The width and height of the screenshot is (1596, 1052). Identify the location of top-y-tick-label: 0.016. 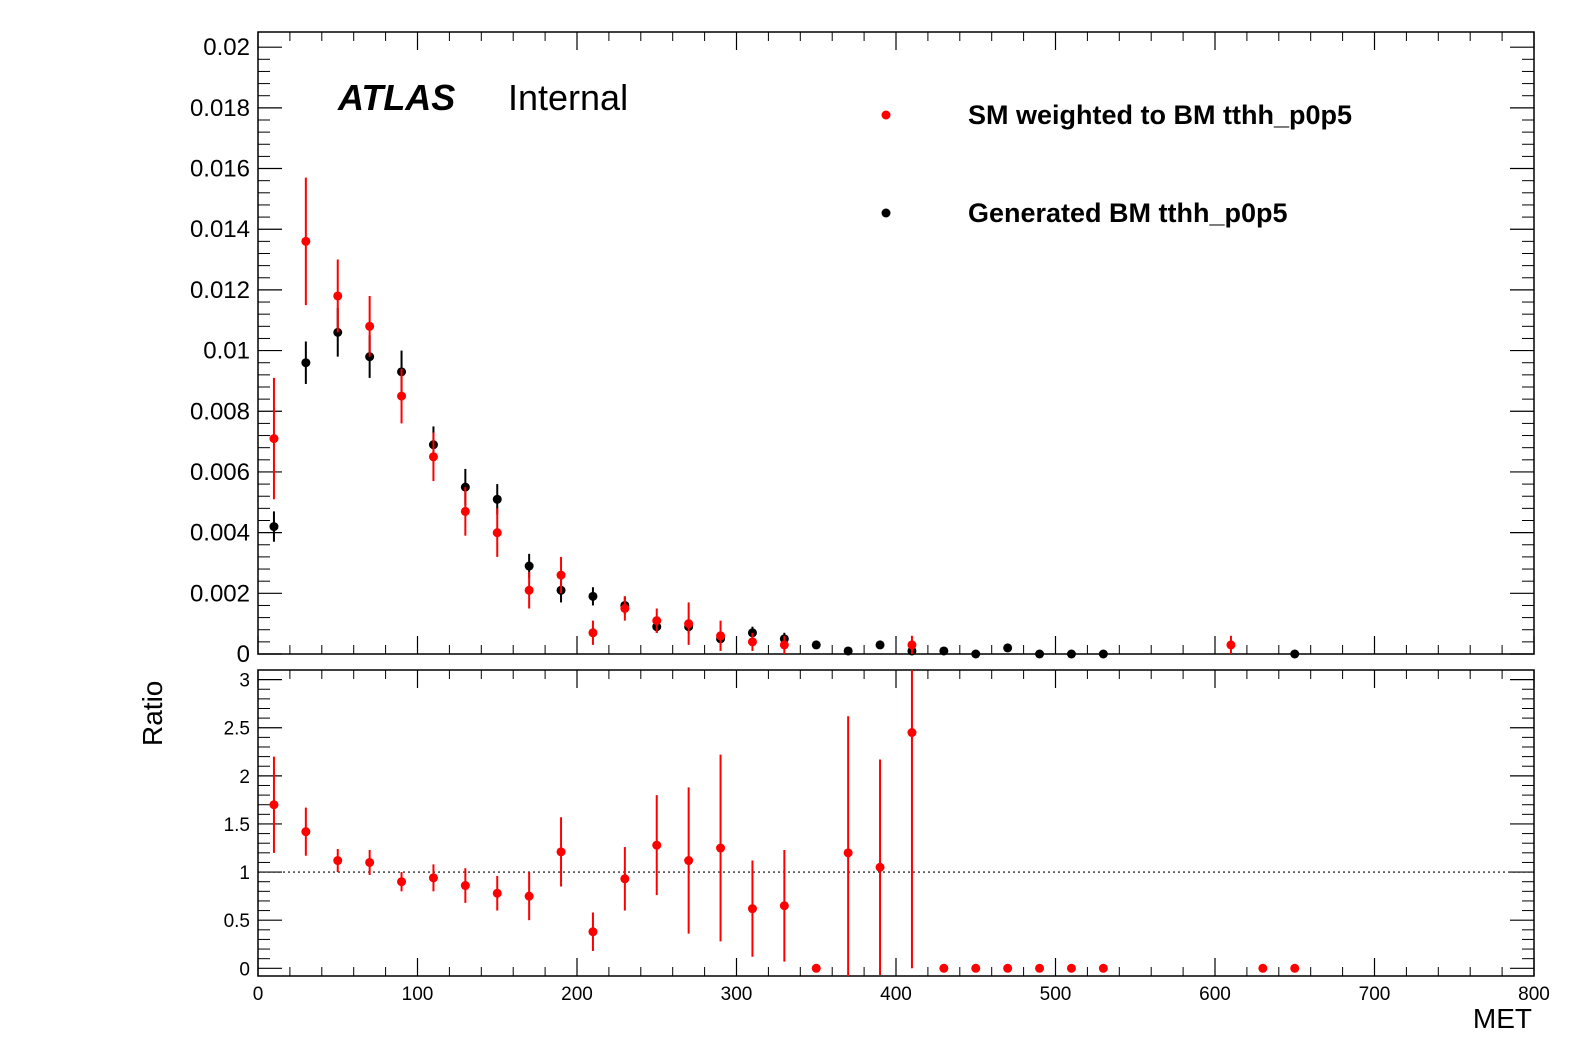
(220, 169).